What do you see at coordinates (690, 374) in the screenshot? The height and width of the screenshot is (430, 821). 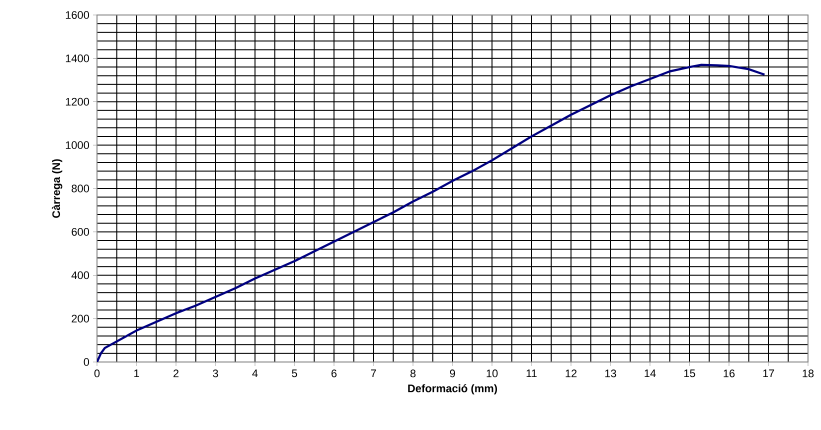 I see `x-tick-label: 15` at bounding box center [690, 374].